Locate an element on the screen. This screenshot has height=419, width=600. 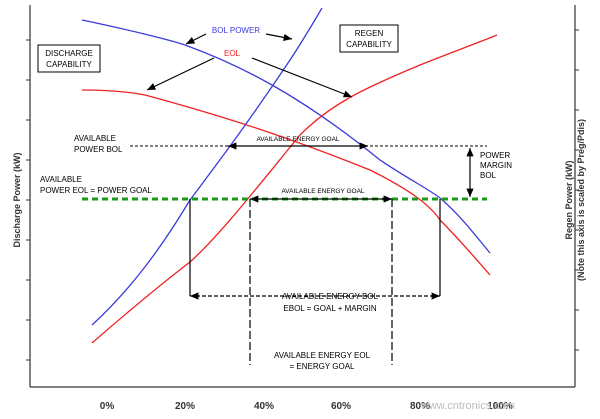
x-tick-label: 100% is located at coordinates (500, 406).